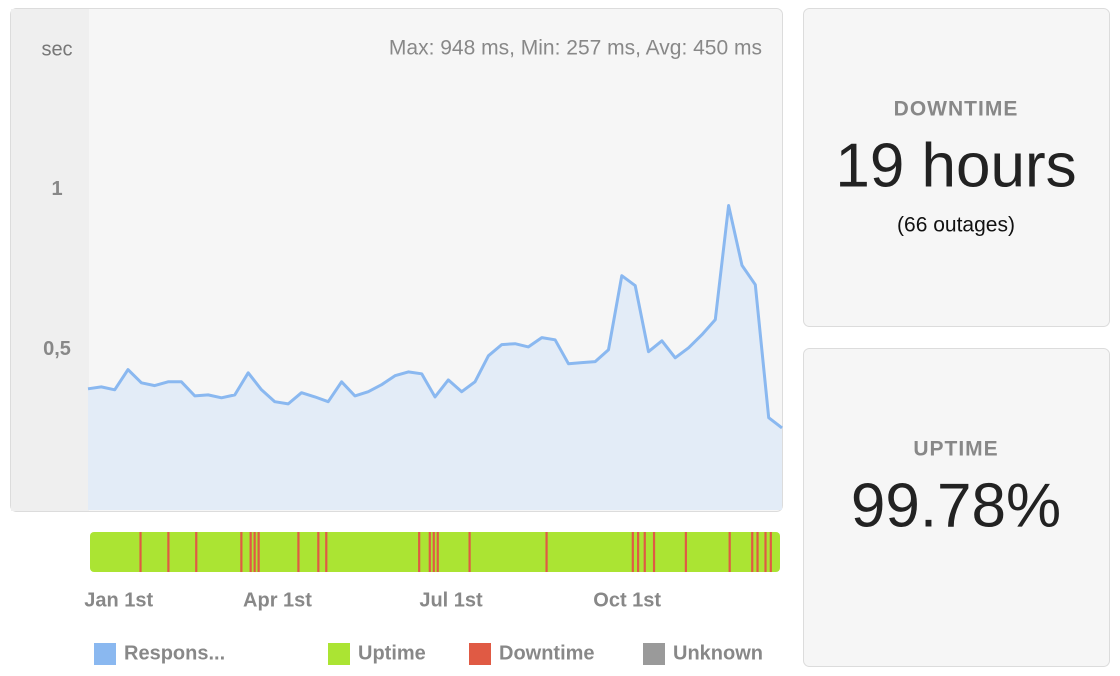  Describe the element at coordinates (575, 48) in the screenshot. I see `chart-subtitle: Max: 948 ms, Min: 257 ms, Avg: 450 ms` at that location.